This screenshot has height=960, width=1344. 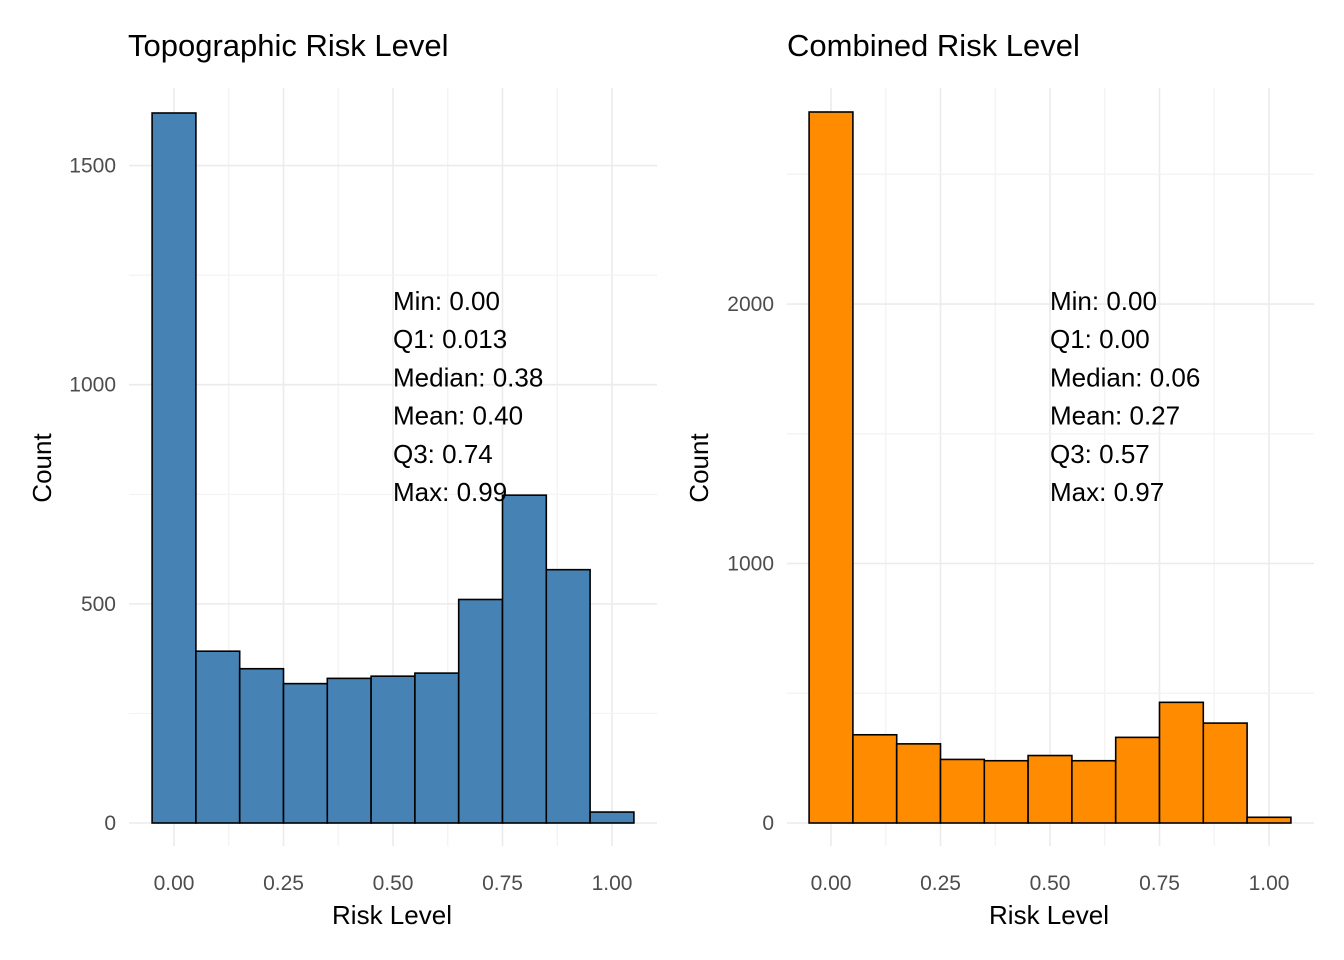 What do you see at coordinates (1125, 377) in the screenshot?
I see `stat-line: Median: 0.06` at bounding box center [1125, 377].